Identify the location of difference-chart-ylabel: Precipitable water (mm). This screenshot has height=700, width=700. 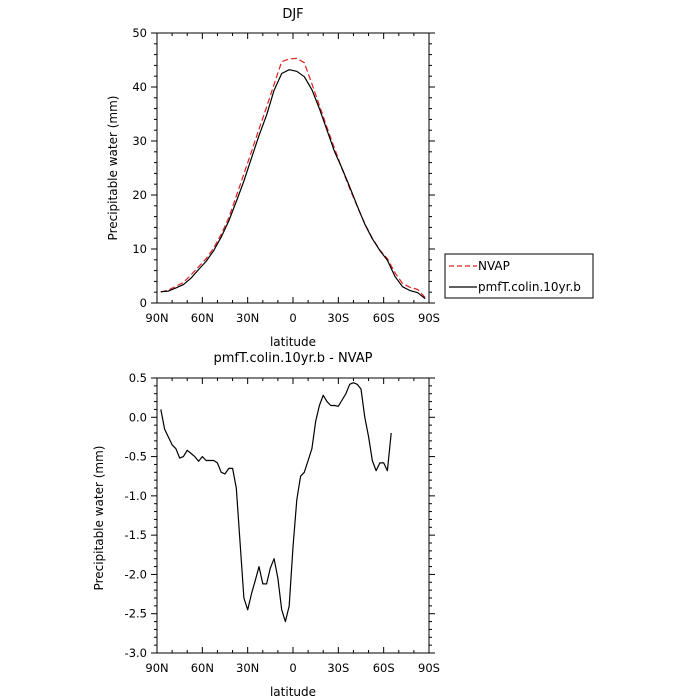
(99, 518).